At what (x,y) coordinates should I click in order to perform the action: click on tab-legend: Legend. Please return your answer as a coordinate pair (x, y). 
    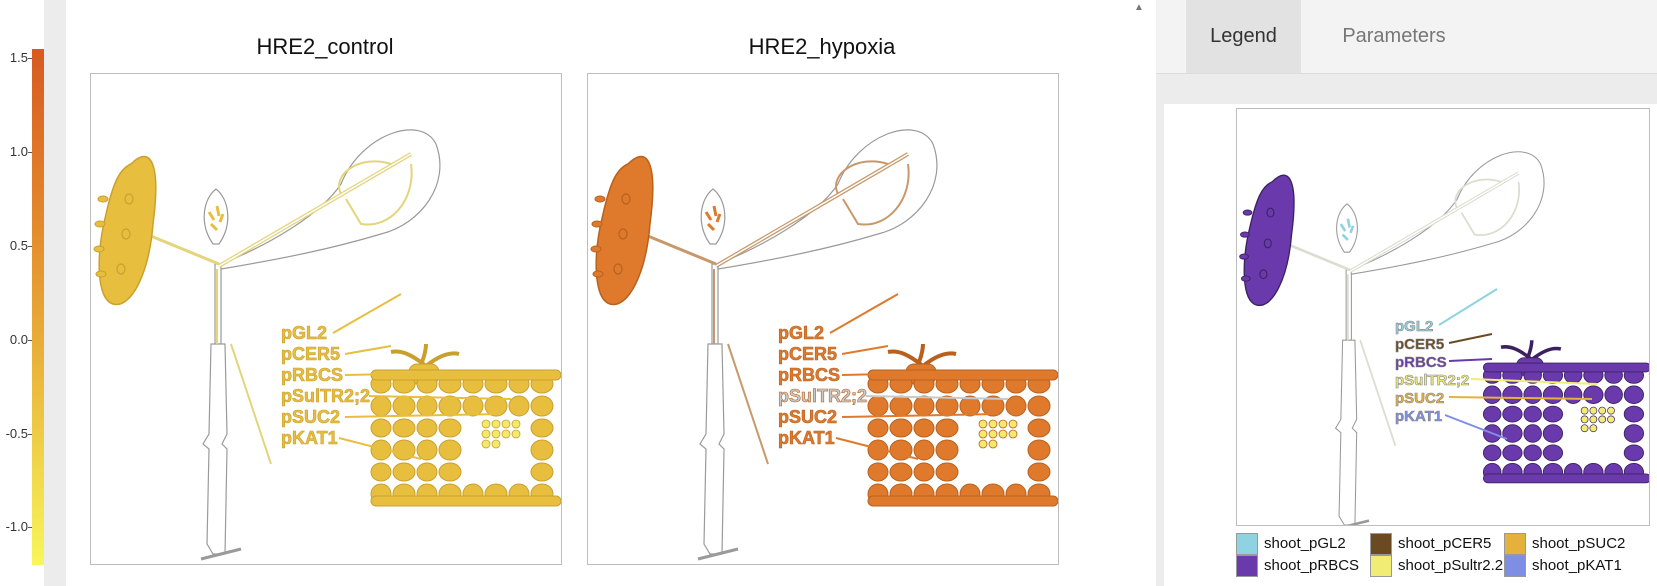
    Looking at the image, I should click on (1243, 36).